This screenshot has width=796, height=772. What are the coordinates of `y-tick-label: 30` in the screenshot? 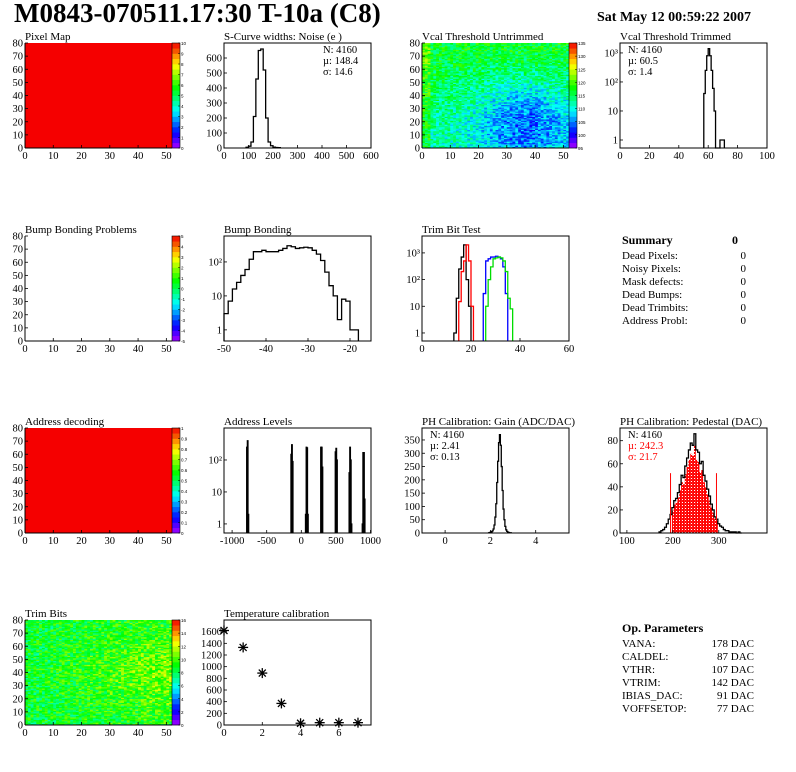 It's located at (18, 494).